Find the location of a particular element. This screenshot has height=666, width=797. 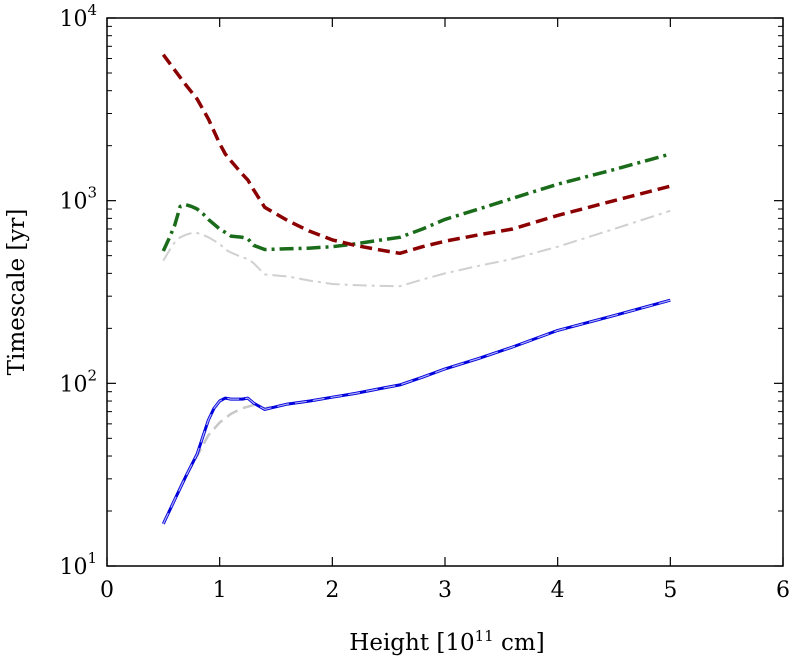

y-tick-label-exponent: 3 is located at coordinates (92, 193).